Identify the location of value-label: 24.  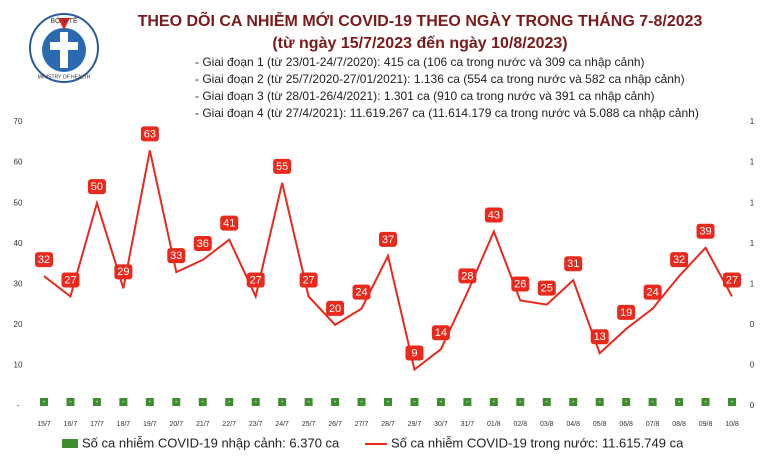
(361, 293).